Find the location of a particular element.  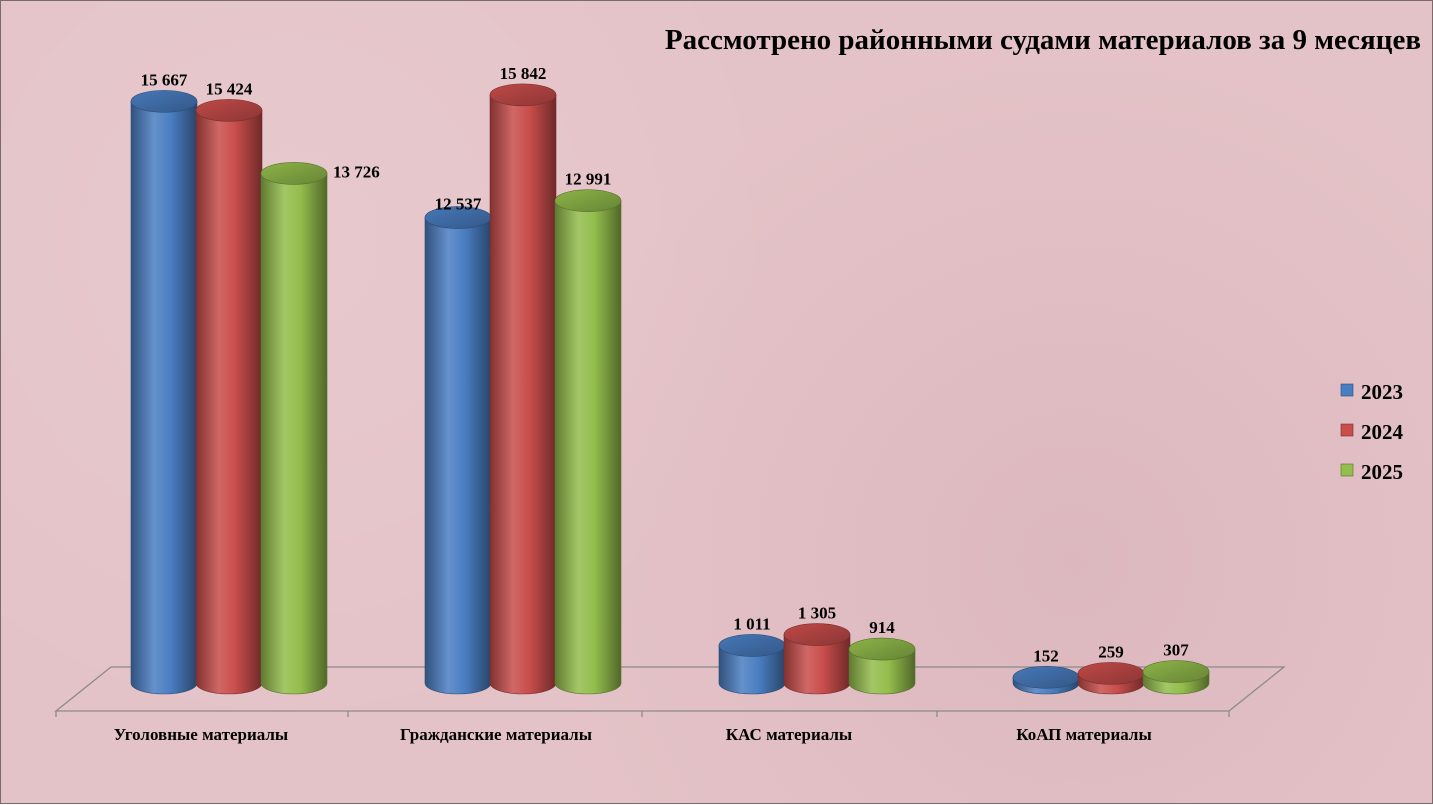

data-label: 15 842 is located at coordinates (523, 73).